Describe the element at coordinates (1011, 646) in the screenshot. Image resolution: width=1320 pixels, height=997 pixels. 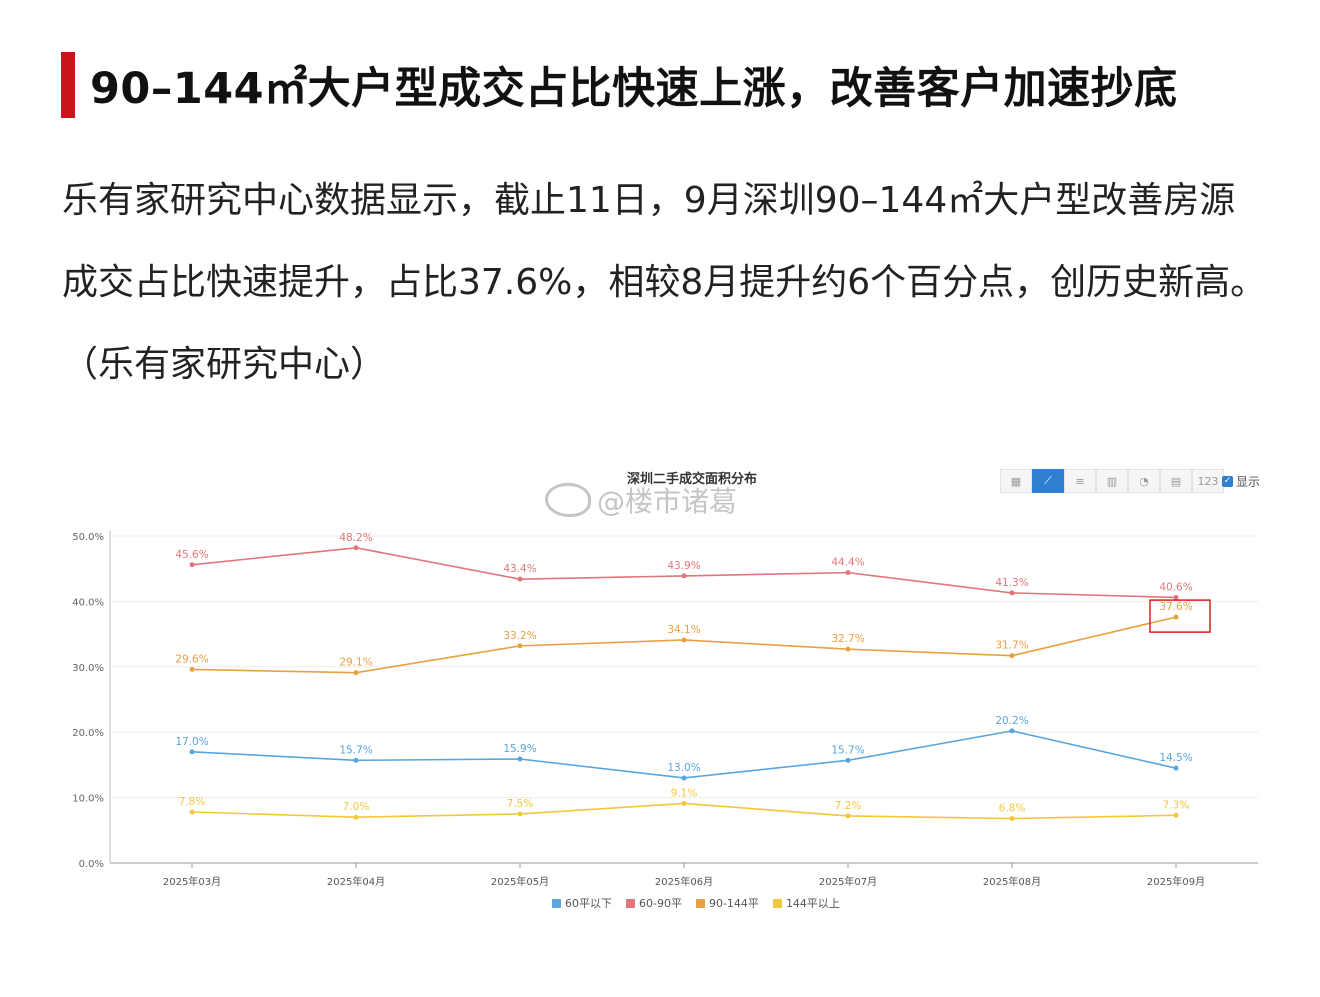
I see `data-label: 31.7%` at that location.